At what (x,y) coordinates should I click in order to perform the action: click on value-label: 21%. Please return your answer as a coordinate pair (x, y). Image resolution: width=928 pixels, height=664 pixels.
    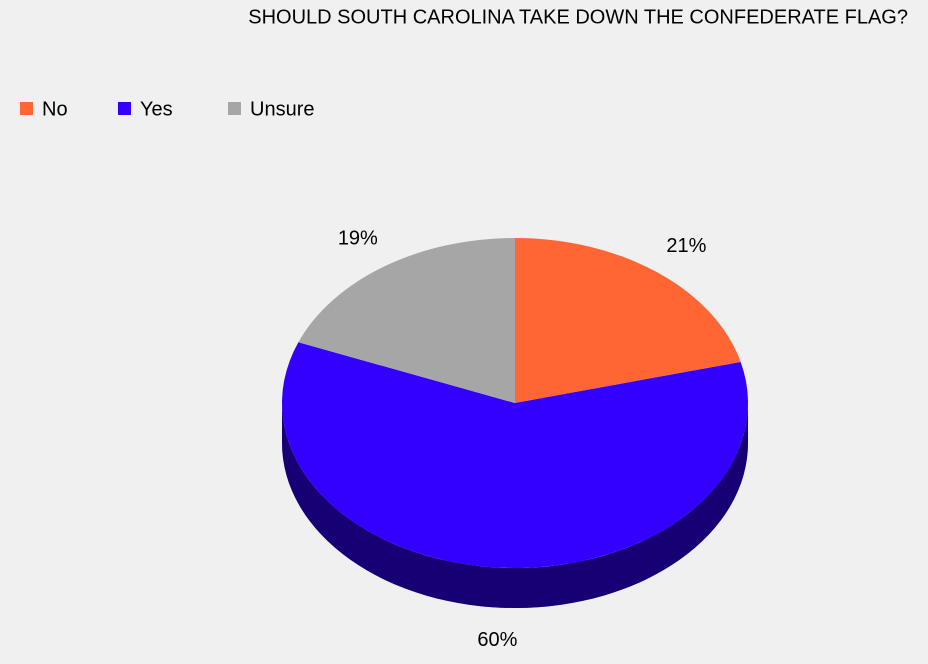
    Looking at the image, I should click on (686, 246).